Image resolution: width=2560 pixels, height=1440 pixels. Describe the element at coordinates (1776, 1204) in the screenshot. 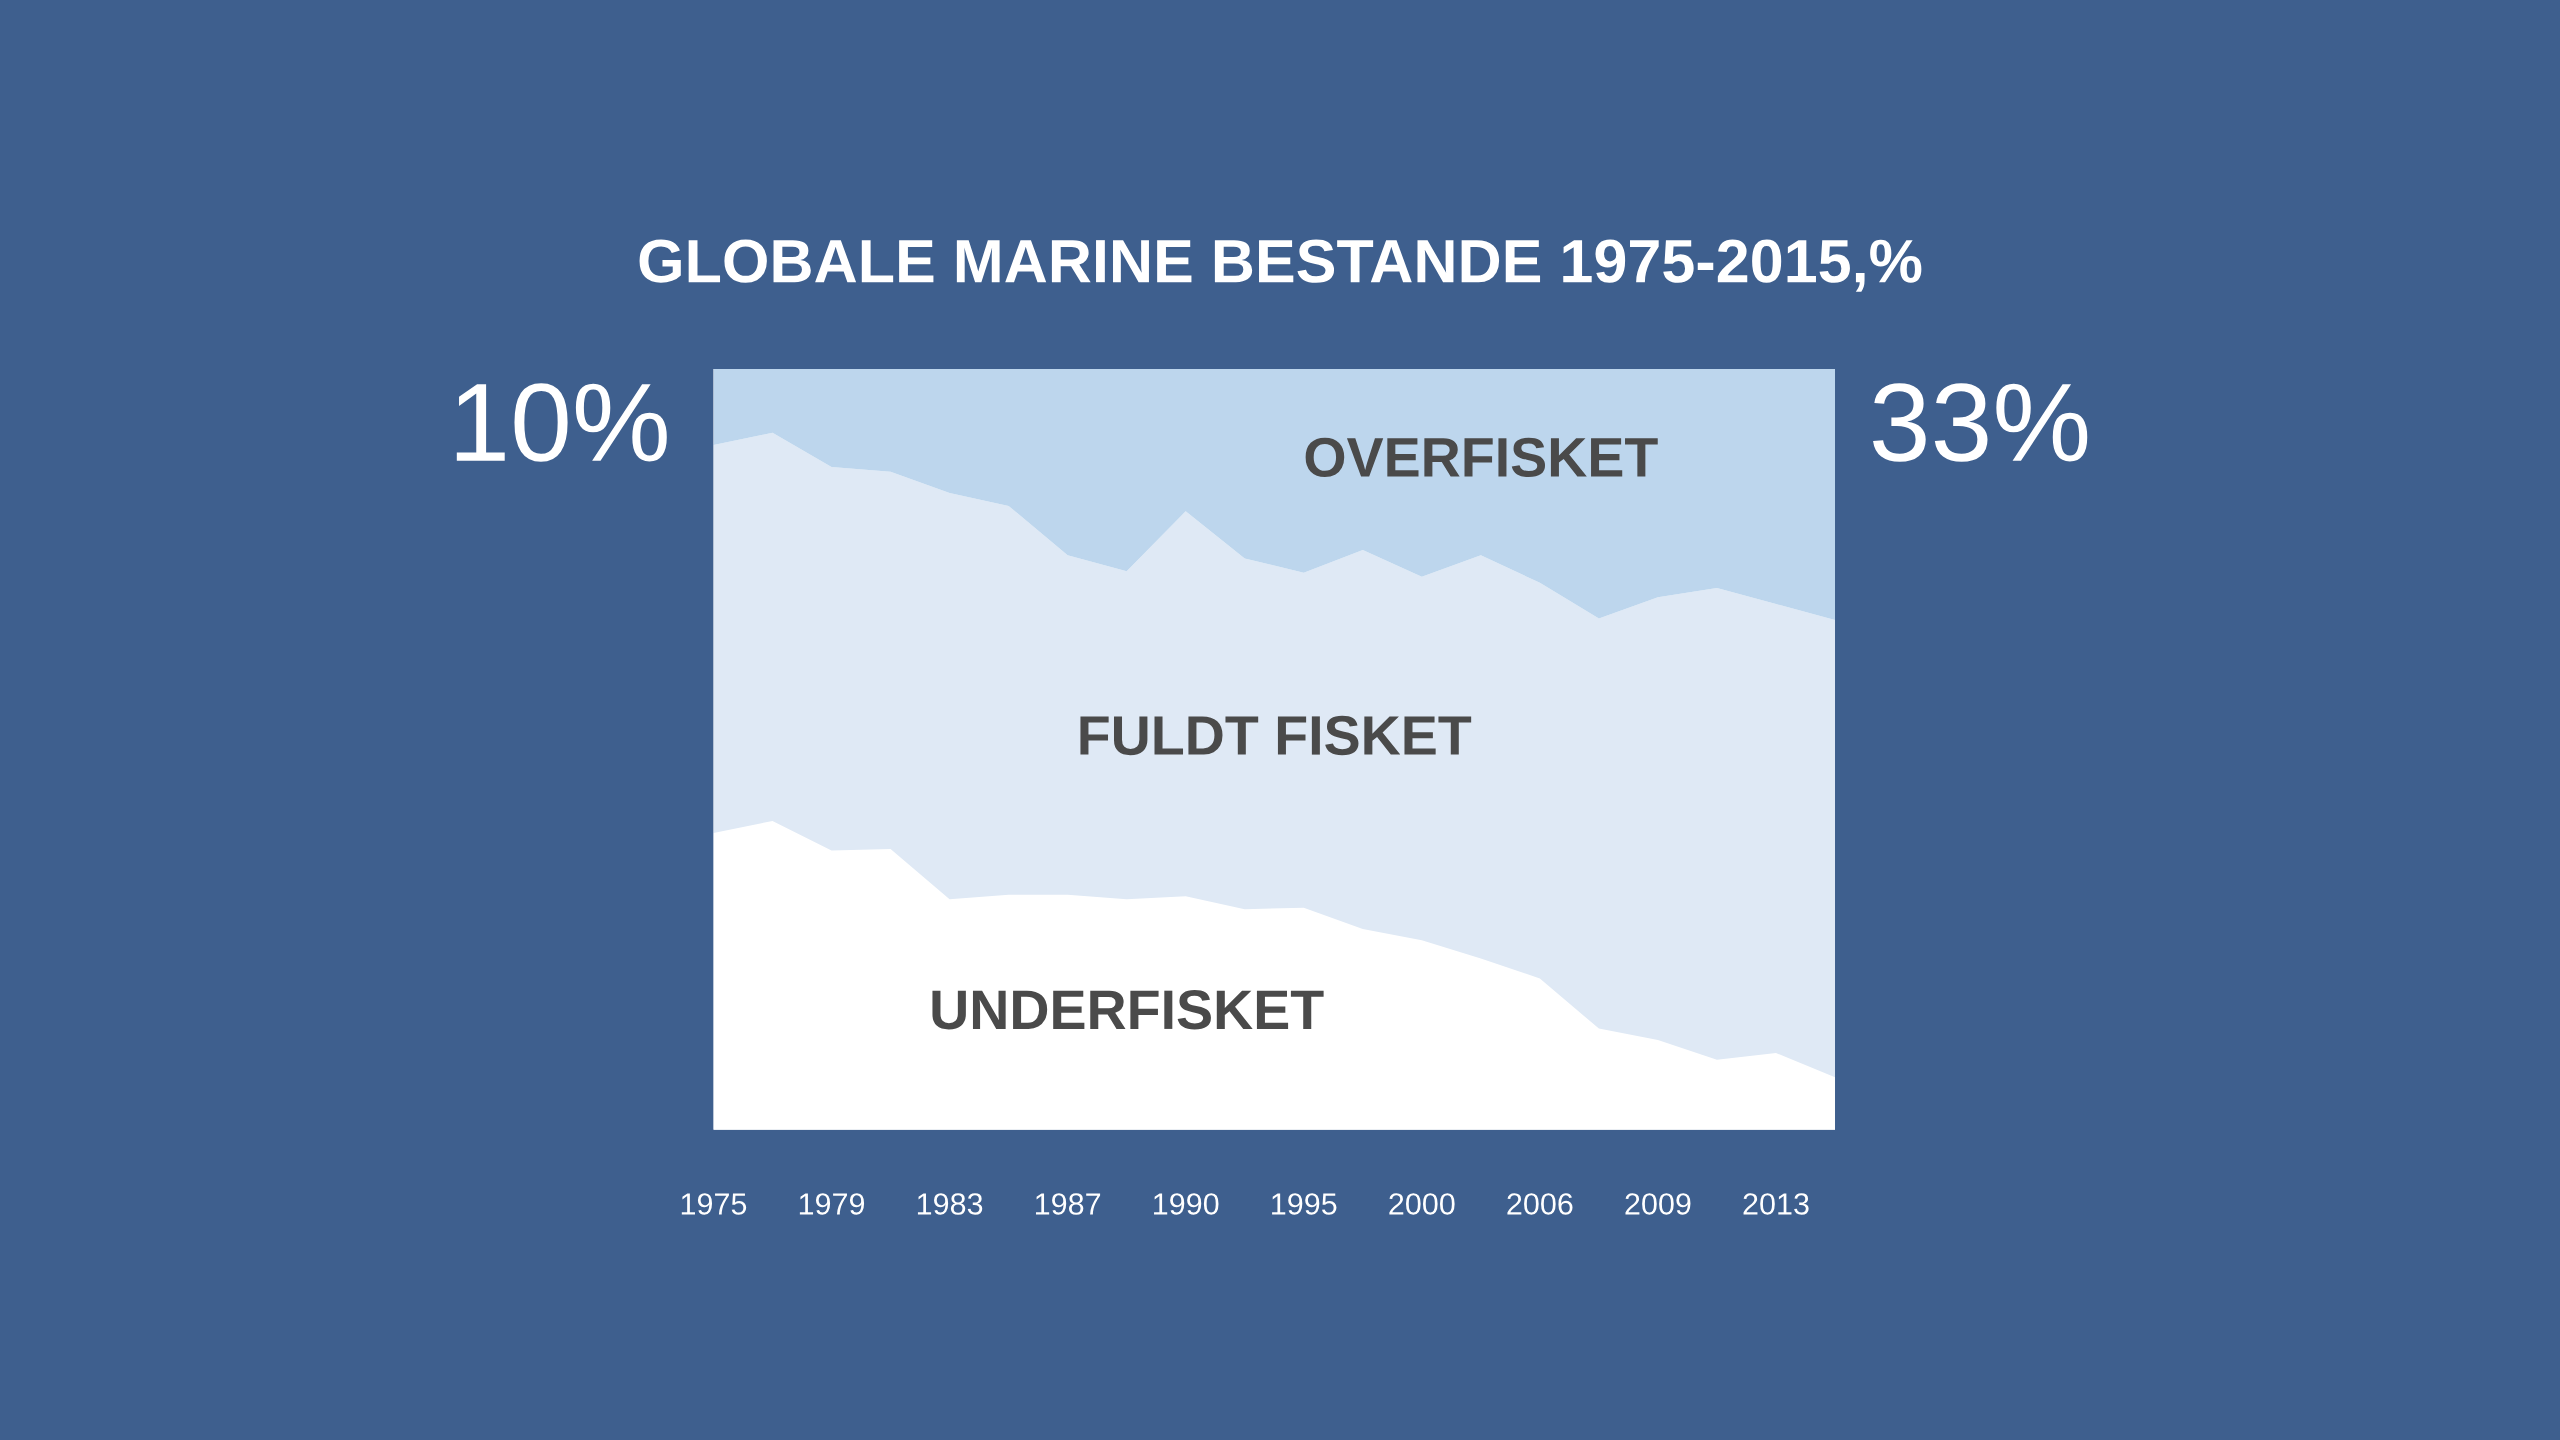

I see `x-tick-label: 2013` at that location.